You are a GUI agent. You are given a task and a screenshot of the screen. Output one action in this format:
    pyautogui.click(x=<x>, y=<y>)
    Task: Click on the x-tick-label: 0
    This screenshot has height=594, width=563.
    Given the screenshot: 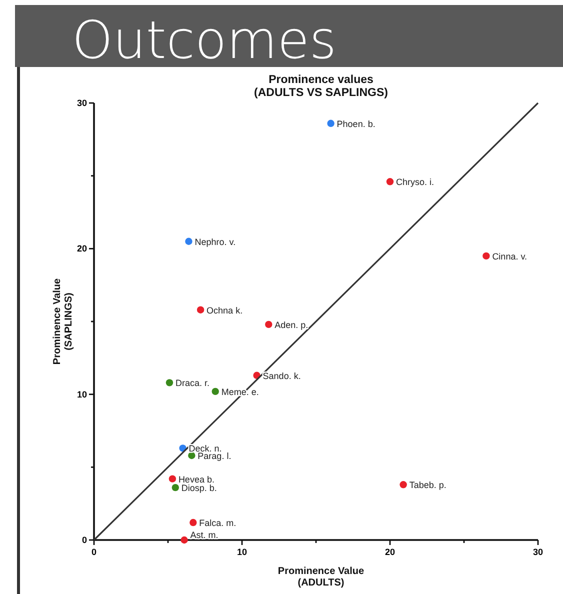 What is the action you would take?
    pyautogui.click(x=94, y=552)
    